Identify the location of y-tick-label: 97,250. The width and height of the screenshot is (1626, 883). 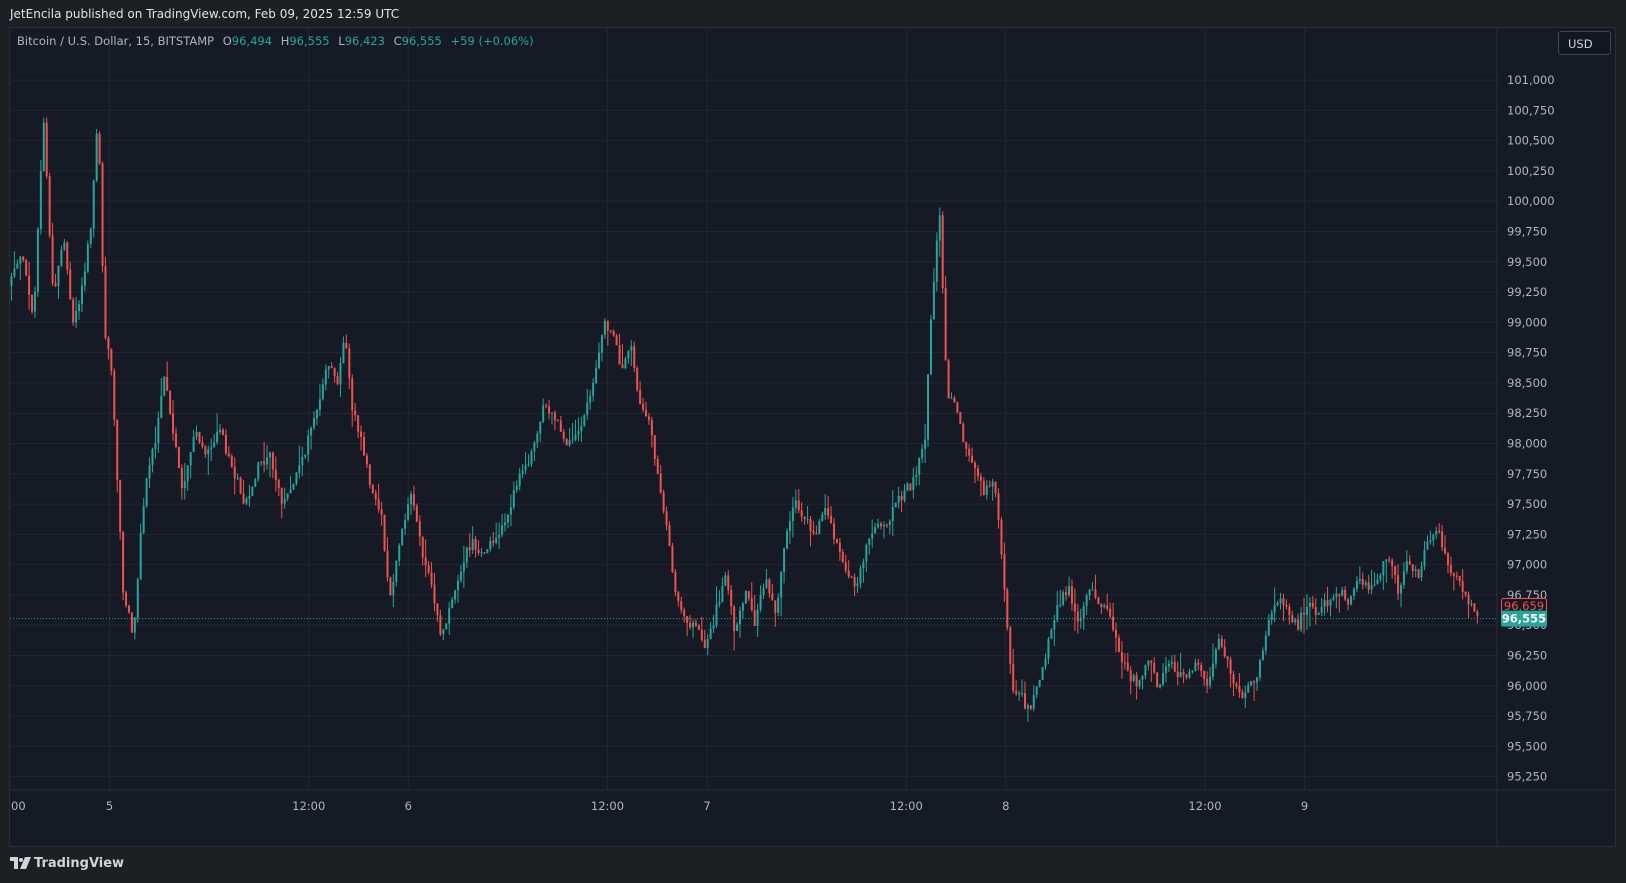
(1527, 534).